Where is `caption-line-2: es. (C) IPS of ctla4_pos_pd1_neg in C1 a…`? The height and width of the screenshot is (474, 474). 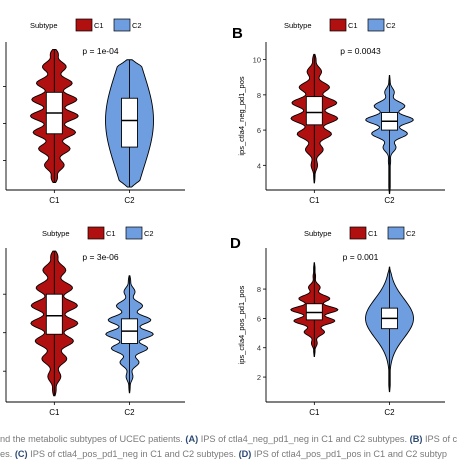 caption-line-2: es. (C) IPS of ctla4_pos_pd1_neg in C1 a… is located at coordinates (223, 454).